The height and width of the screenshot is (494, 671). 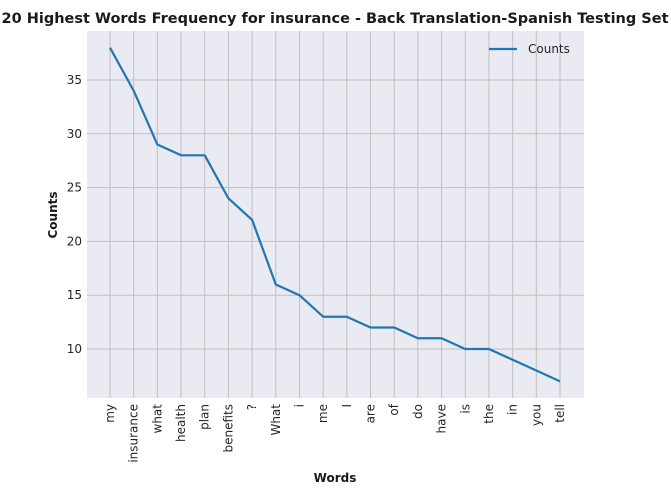 What do you see at coordinates (228, 428) in the screenshot?
I see `x-tick-label: benefits` at bounding box center [228, 428].